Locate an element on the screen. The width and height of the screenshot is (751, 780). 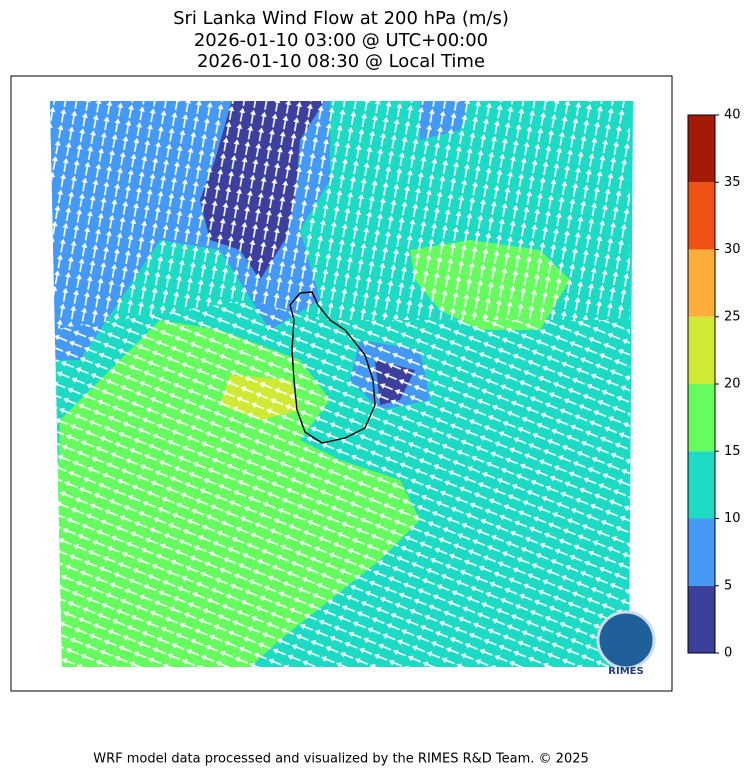
colorbar: 0 5 10 15 20 25 30 35 40 is located at coordinates (714, 384).